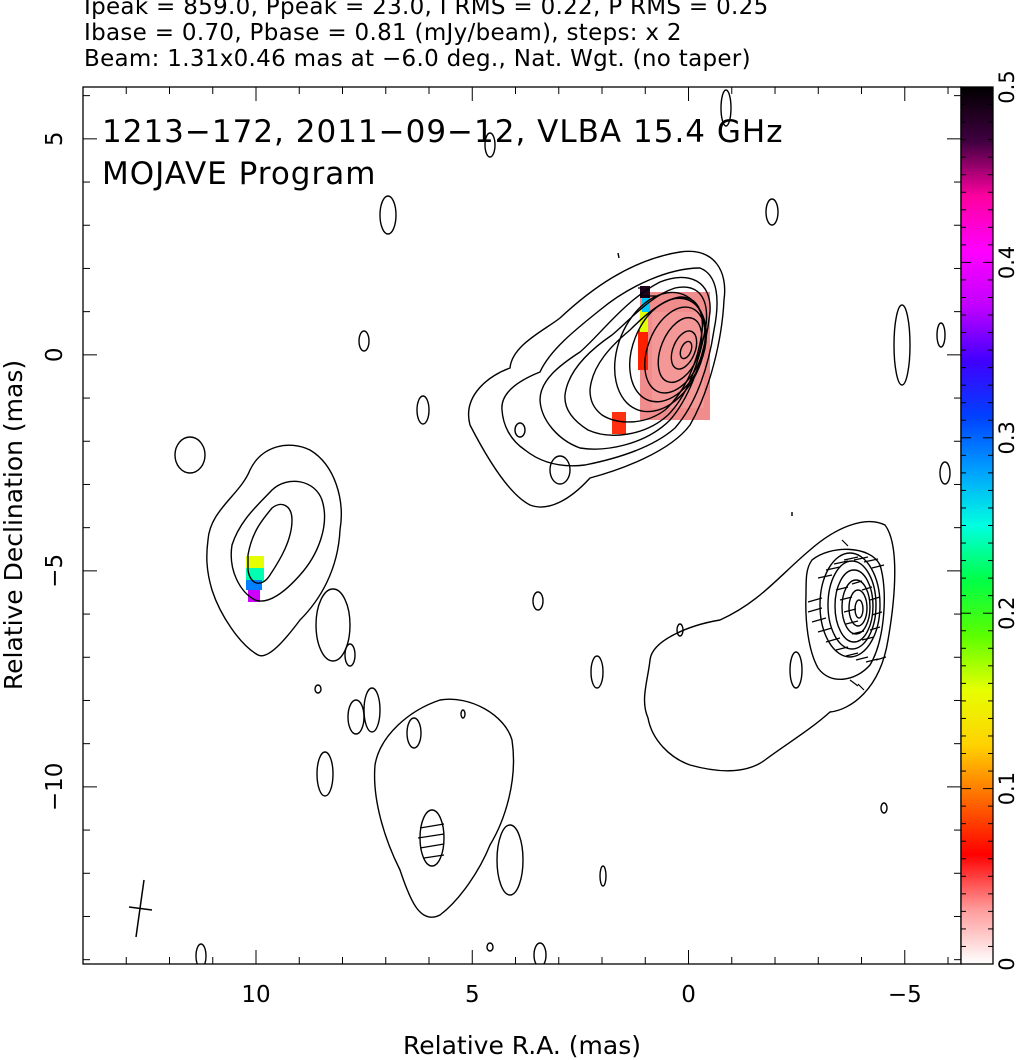 The width and height of the screenshot is (1021, 1060). What do you see at coordinates (55, 787) in the screenshot?
I see `y-tick-label: −10` at bounding box center [55, 787].